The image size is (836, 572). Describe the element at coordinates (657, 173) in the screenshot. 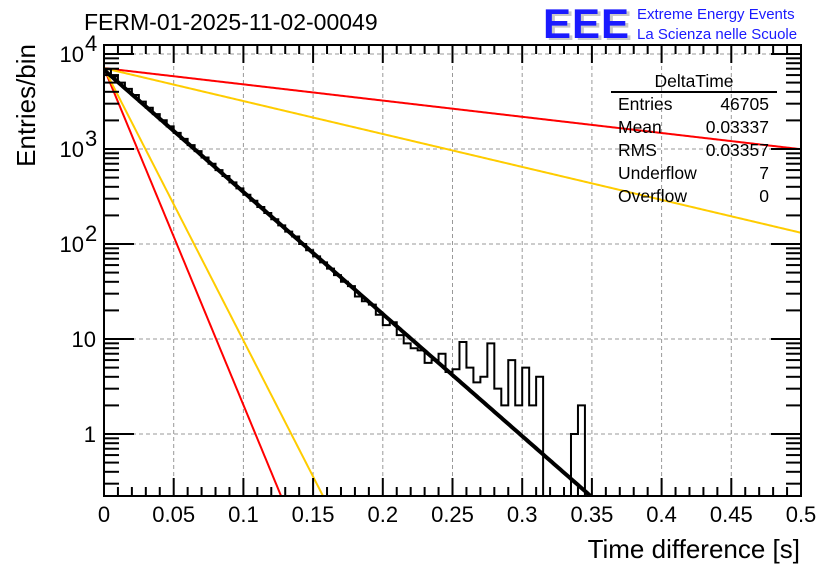

I see `stats-label: Underflow` at that location.